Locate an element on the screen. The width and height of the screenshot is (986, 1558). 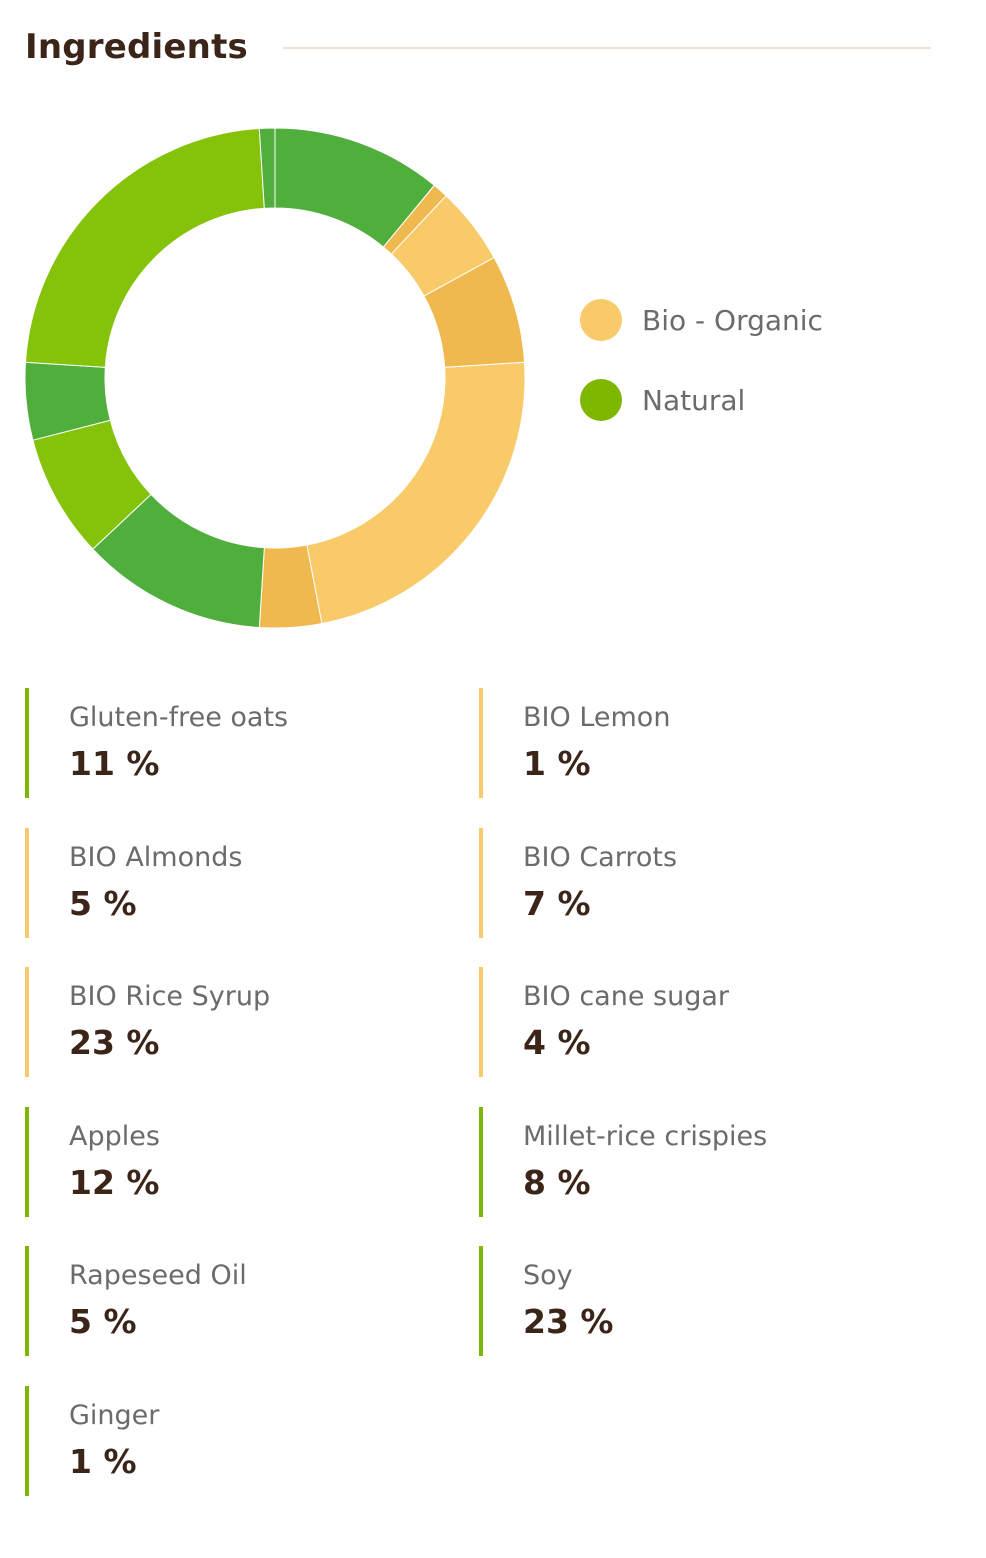
ingredient-soy: Soy 23 % is located at coordinates (689, 1301).